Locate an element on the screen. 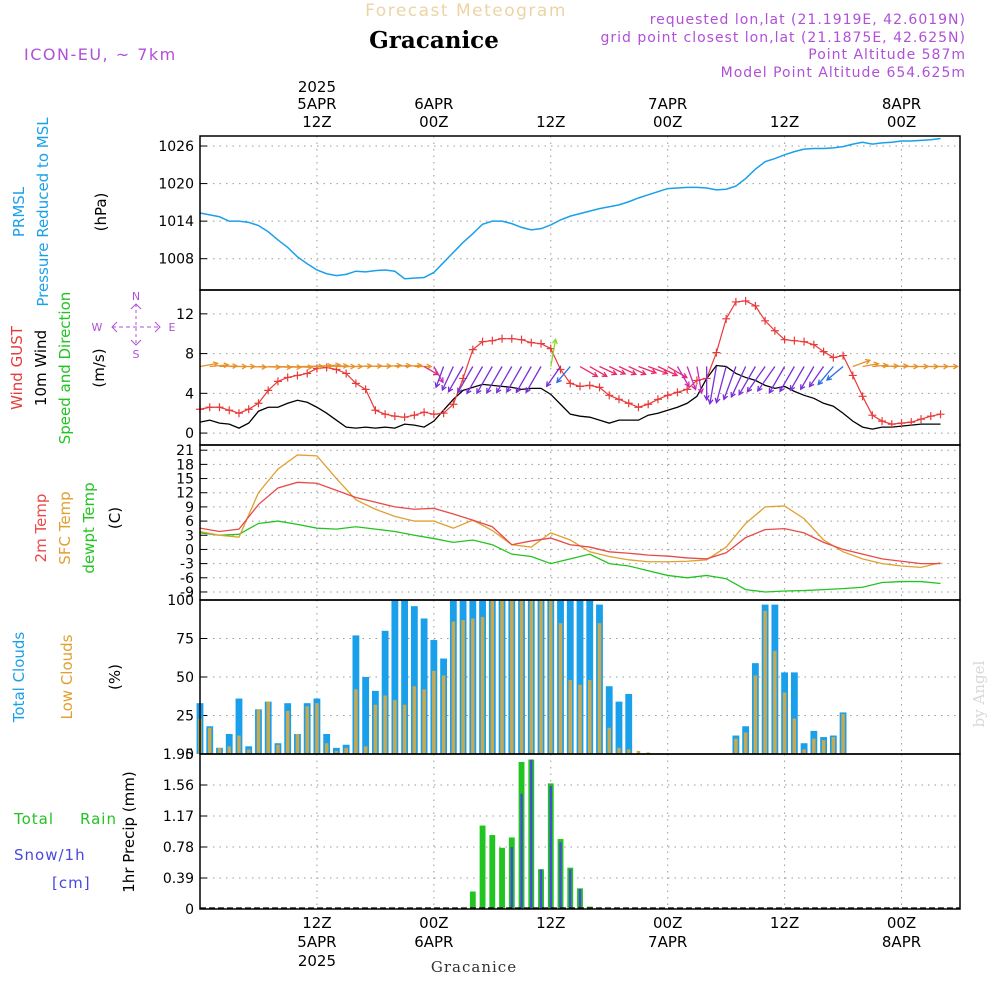  sfc-line is located at coordinates (570, 511).